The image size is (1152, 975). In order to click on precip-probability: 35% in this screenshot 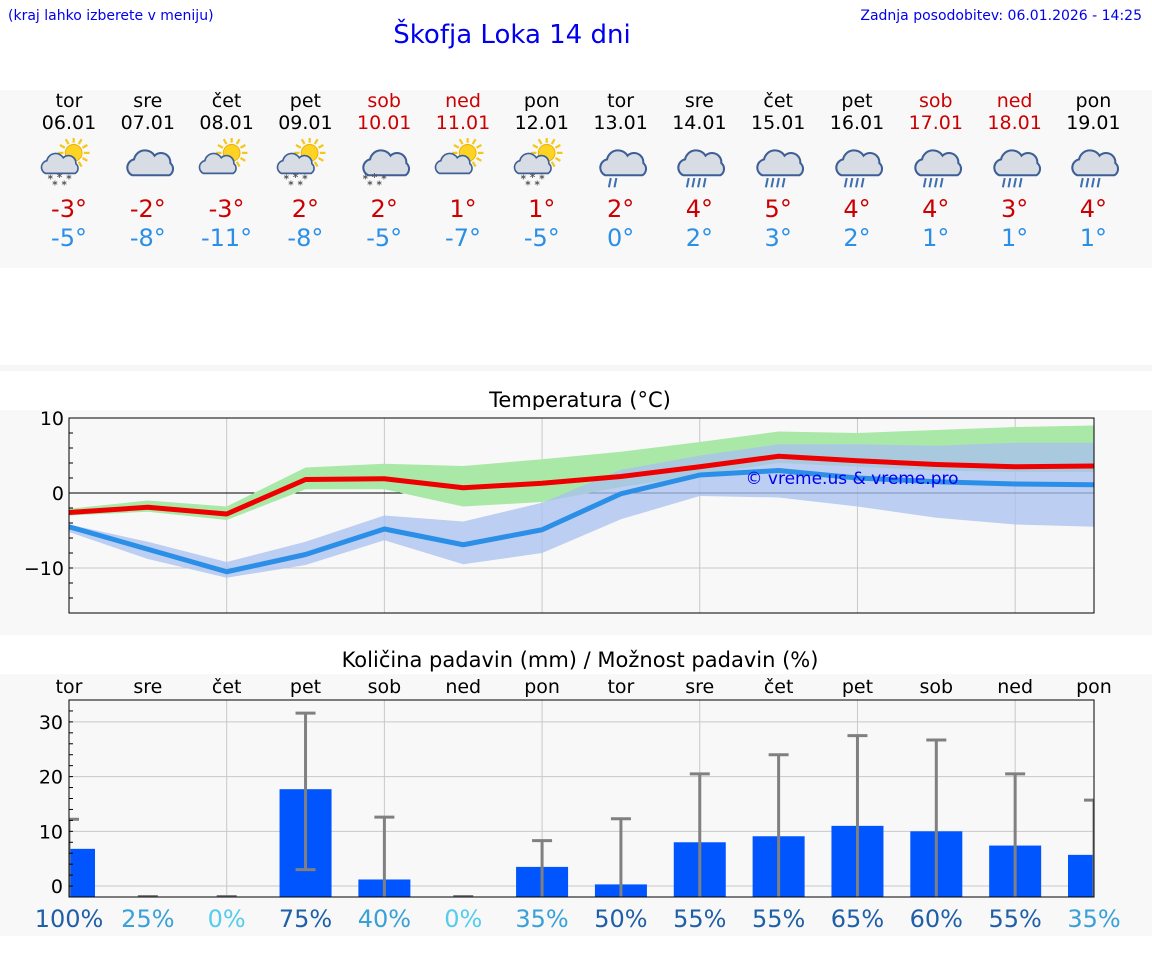, I will do `click(1093, 919)`.